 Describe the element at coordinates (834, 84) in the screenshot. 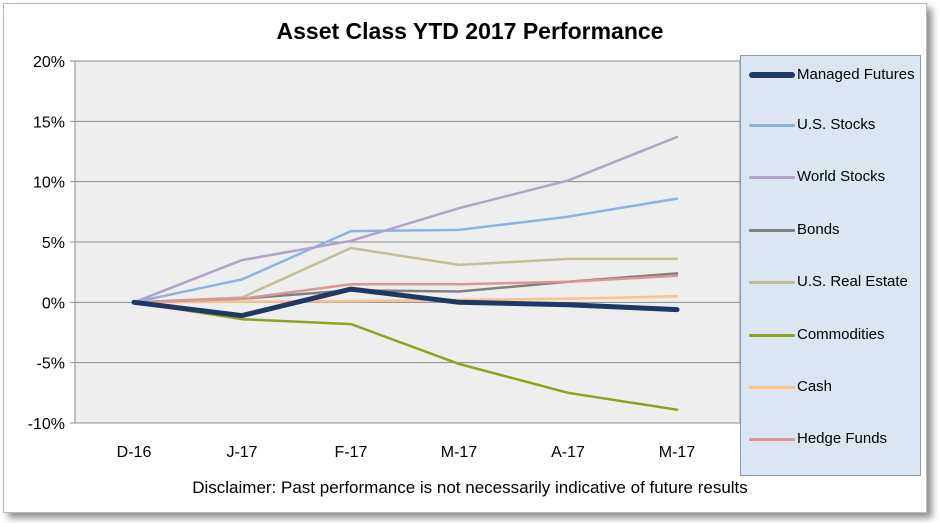

I see `legend-item: Managed Futures` at that location.